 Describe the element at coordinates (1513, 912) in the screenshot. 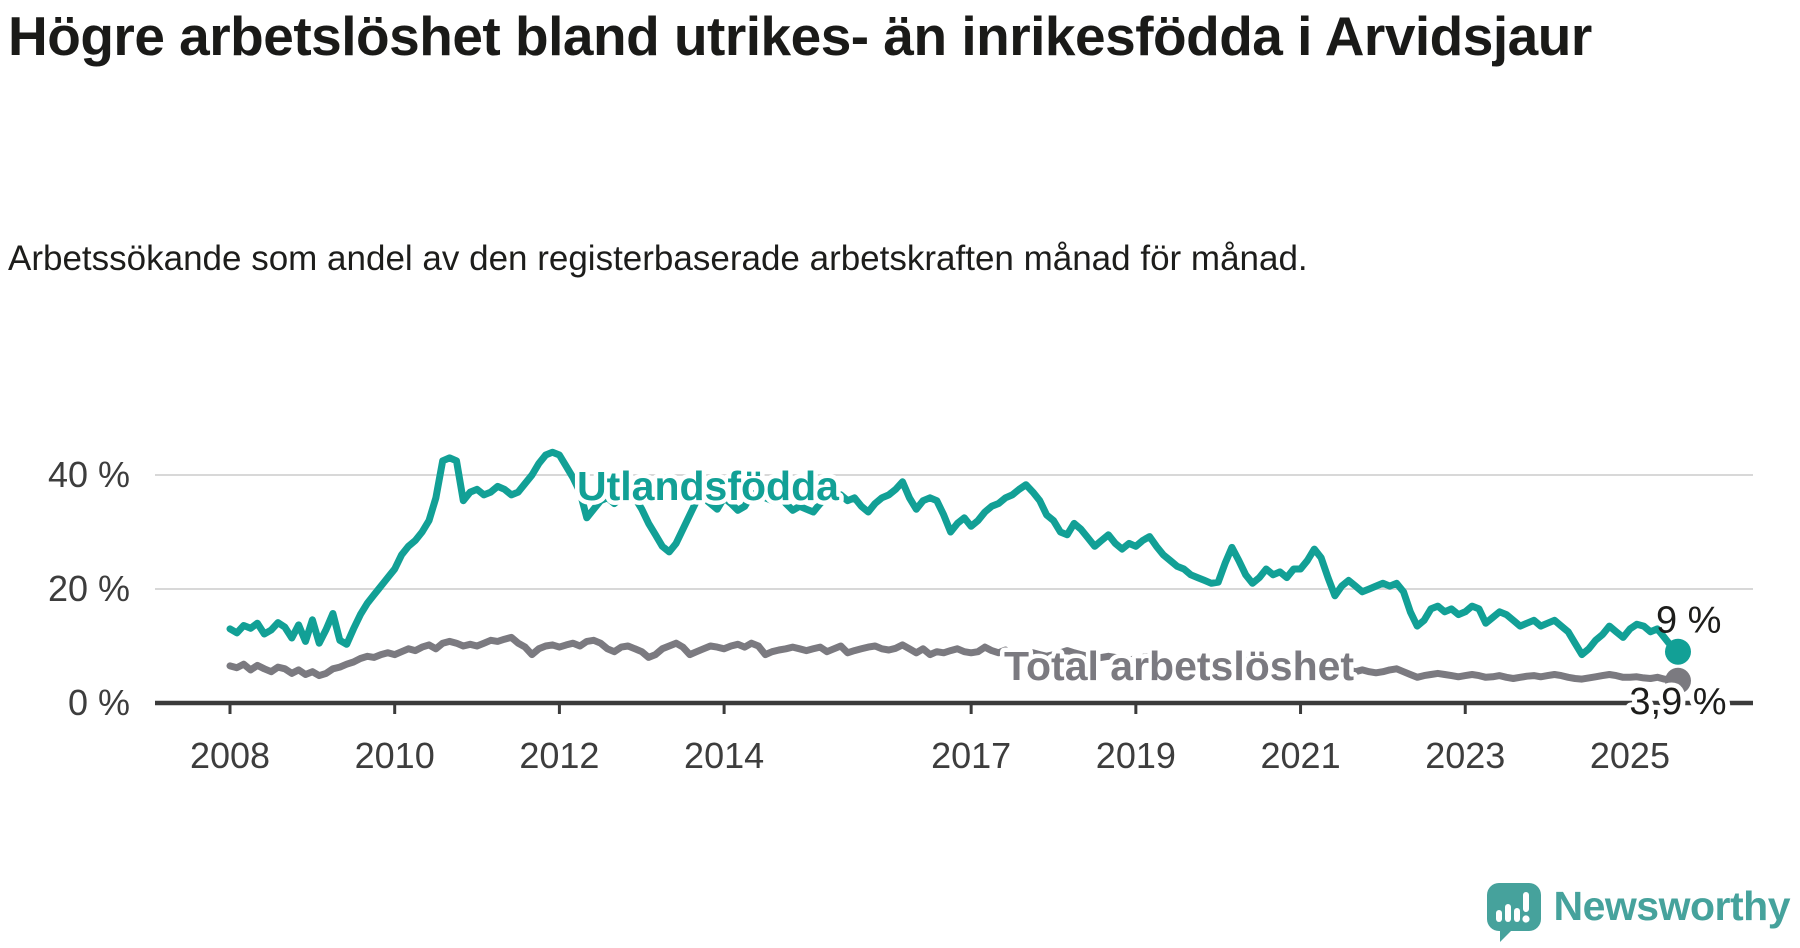

I see `bar-chart-speech-bubble-icon` at that location.